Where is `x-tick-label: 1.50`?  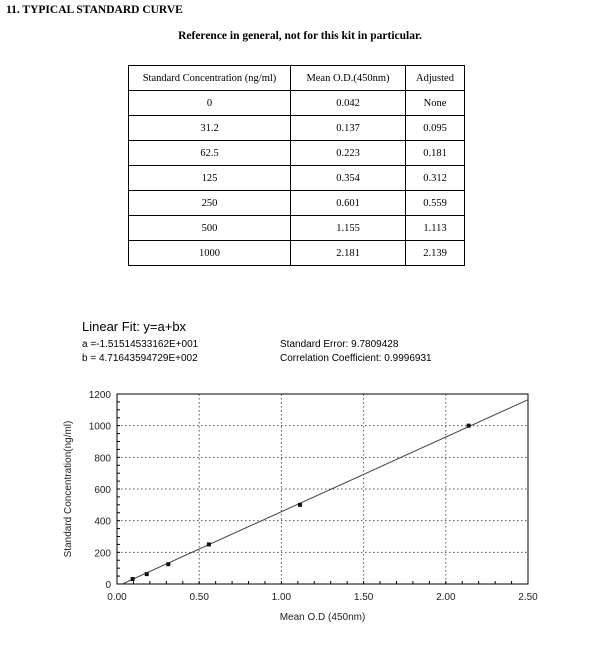
x-tick-label: 1.50 is located at coordinates (364, 597).